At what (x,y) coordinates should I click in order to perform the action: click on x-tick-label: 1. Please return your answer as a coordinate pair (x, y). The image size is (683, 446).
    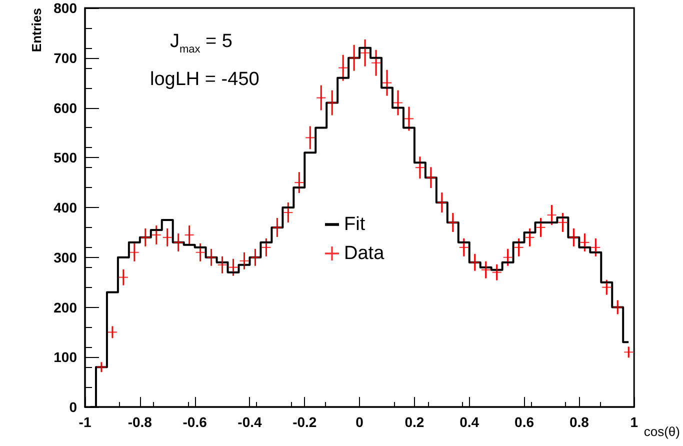
    Looking at the image, I should click on (634, 422).